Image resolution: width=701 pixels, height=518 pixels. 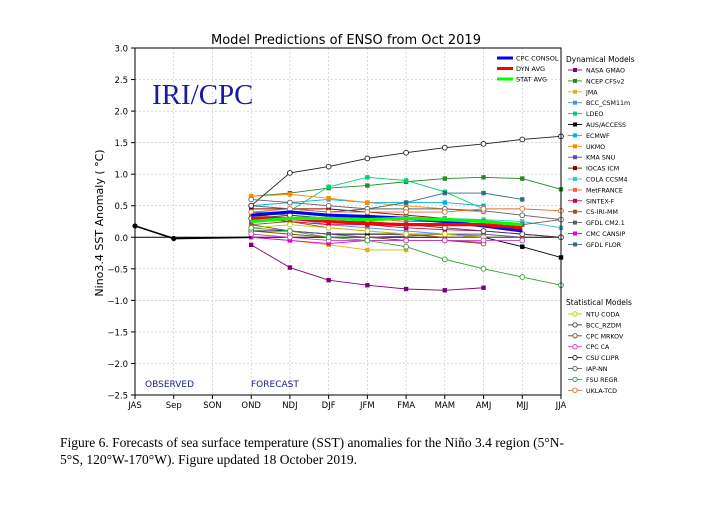 What do you see at coordinates (600, 59) in the screenshot?
I see `dynamical-legend-title: Dynamical Models` at bounding box center [600, 59].